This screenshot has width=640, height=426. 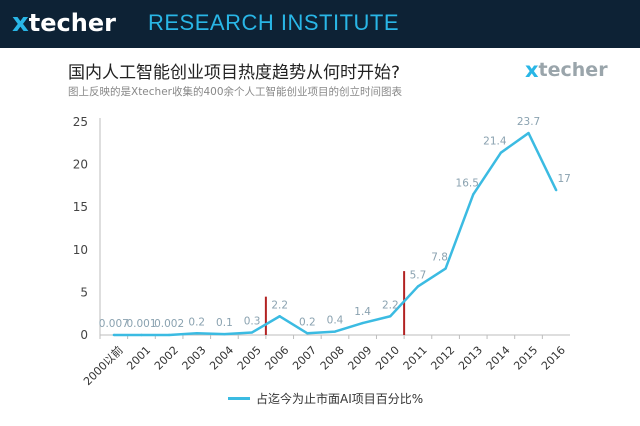 What do you see at coordinates (138, 358) in the screenshot?
I see `x-tick-label: 2001` at bounding box center [138, 358].